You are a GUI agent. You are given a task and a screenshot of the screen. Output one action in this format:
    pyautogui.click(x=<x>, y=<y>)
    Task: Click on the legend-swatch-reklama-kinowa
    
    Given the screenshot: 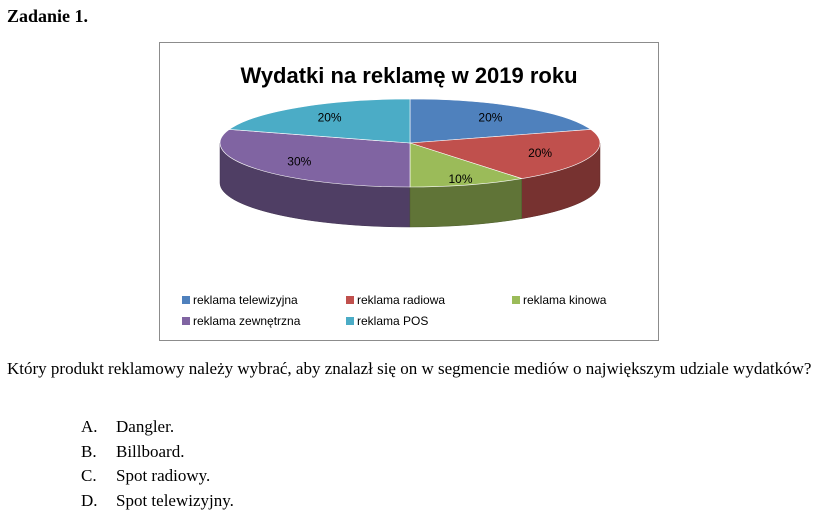 What is the action you would take?
    pyautogui.click(x=516, y=300)
    